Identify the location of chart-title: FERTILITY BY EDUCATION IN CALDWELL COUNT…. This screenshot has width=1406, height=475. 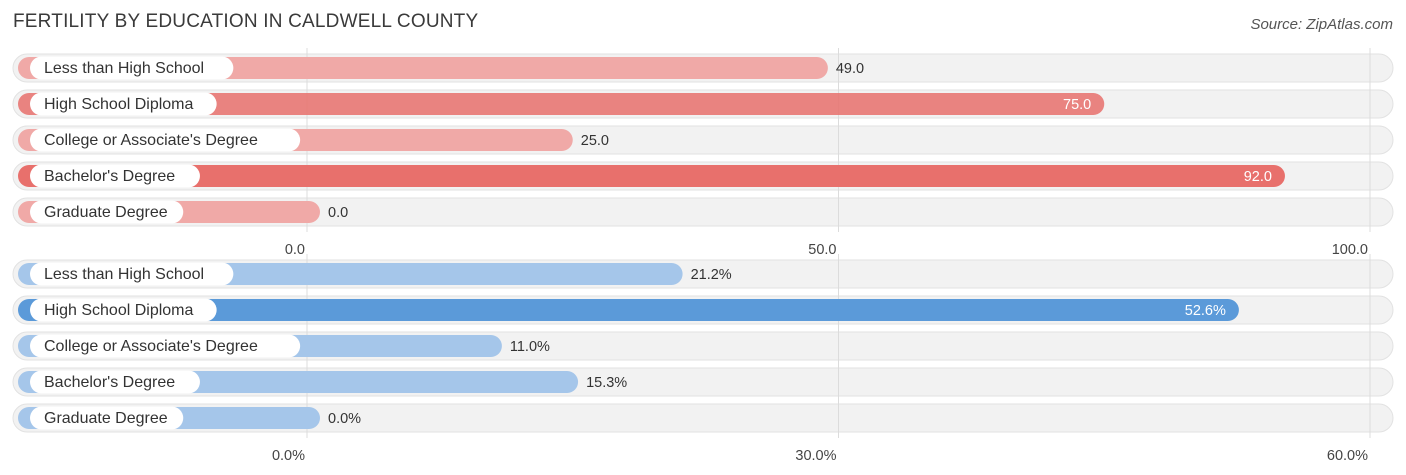
(246, 21).